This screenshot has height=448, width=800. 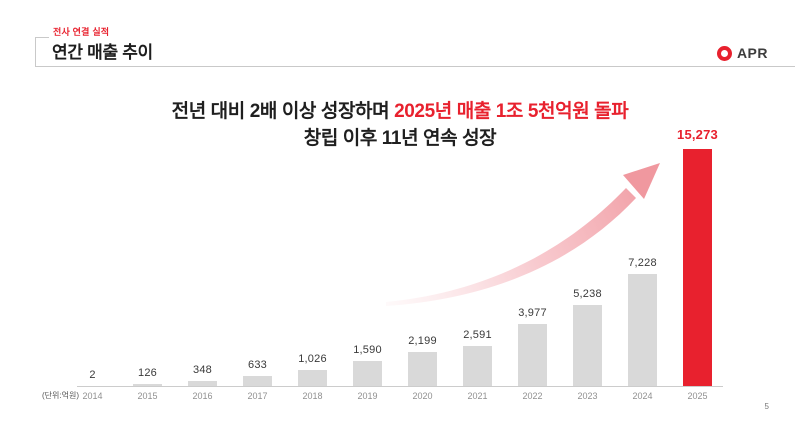 I want to click on bar-value-label: 126, so click(x=147, y=373).